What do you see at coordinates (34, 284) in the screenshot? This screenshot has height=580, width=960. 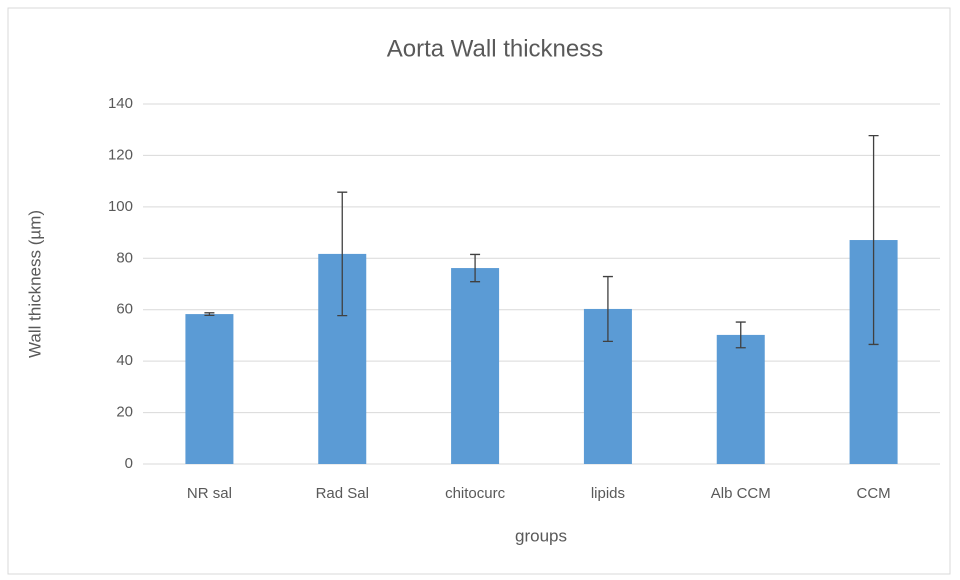 I see `y-axis-title: Wall thickness (µm)` at bounding box center [34, 284].